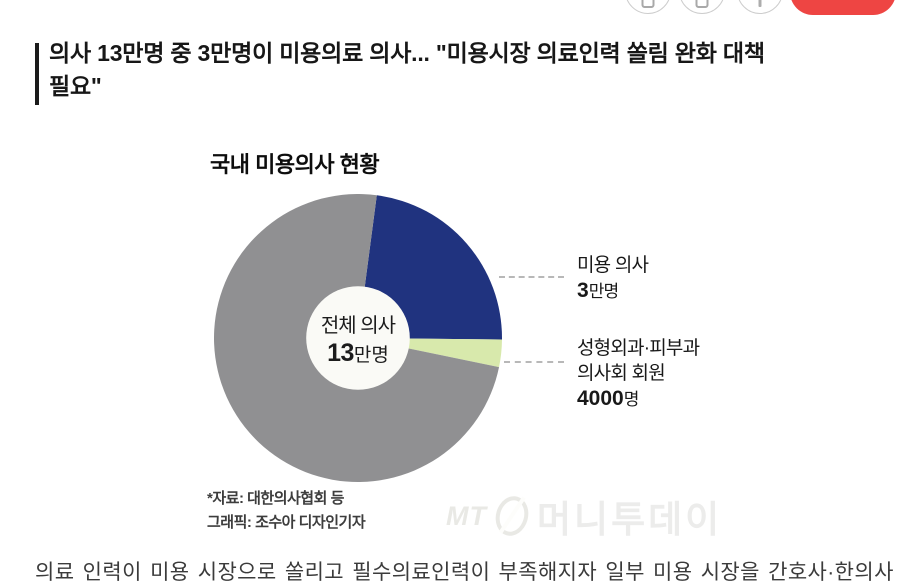 The image size is (900, 584). I want to click on headline-line-2: 필요", so click(75, 86).